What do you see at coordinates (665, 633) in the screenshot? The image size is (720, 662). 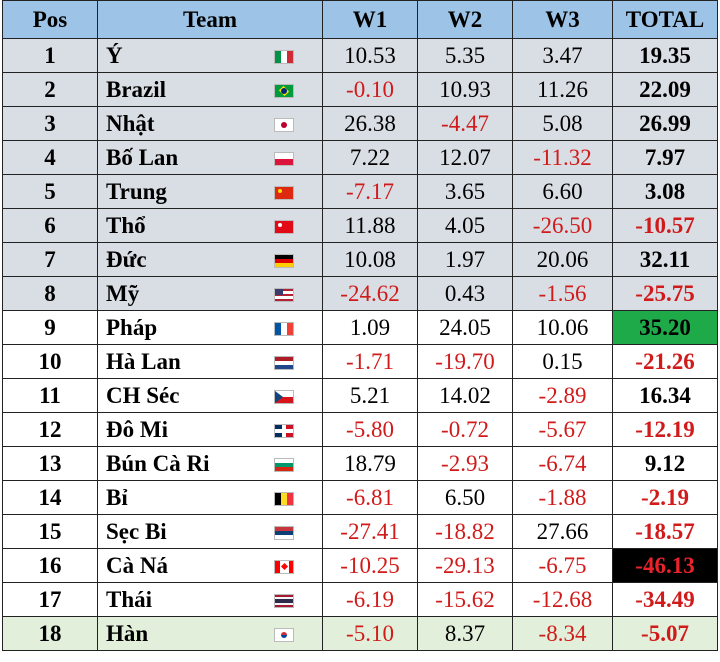 I see `total-score-cell: -5.07` at bounding box center [665, 633].